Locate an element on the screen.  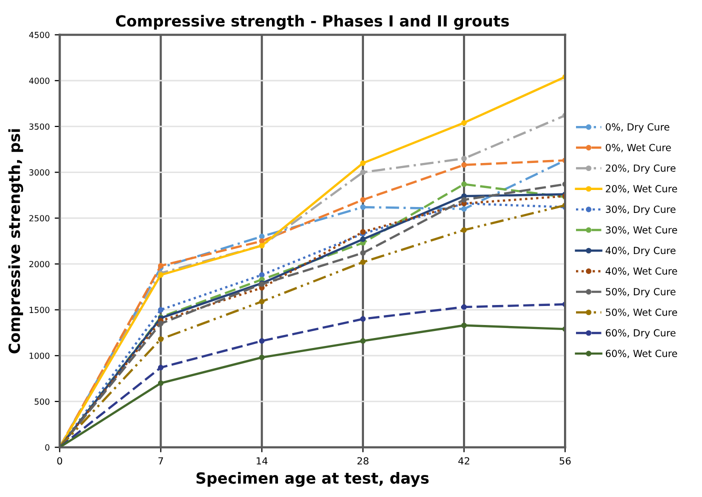
legend-label: 0%, Wet Cure is located at coordinates (638, 148).